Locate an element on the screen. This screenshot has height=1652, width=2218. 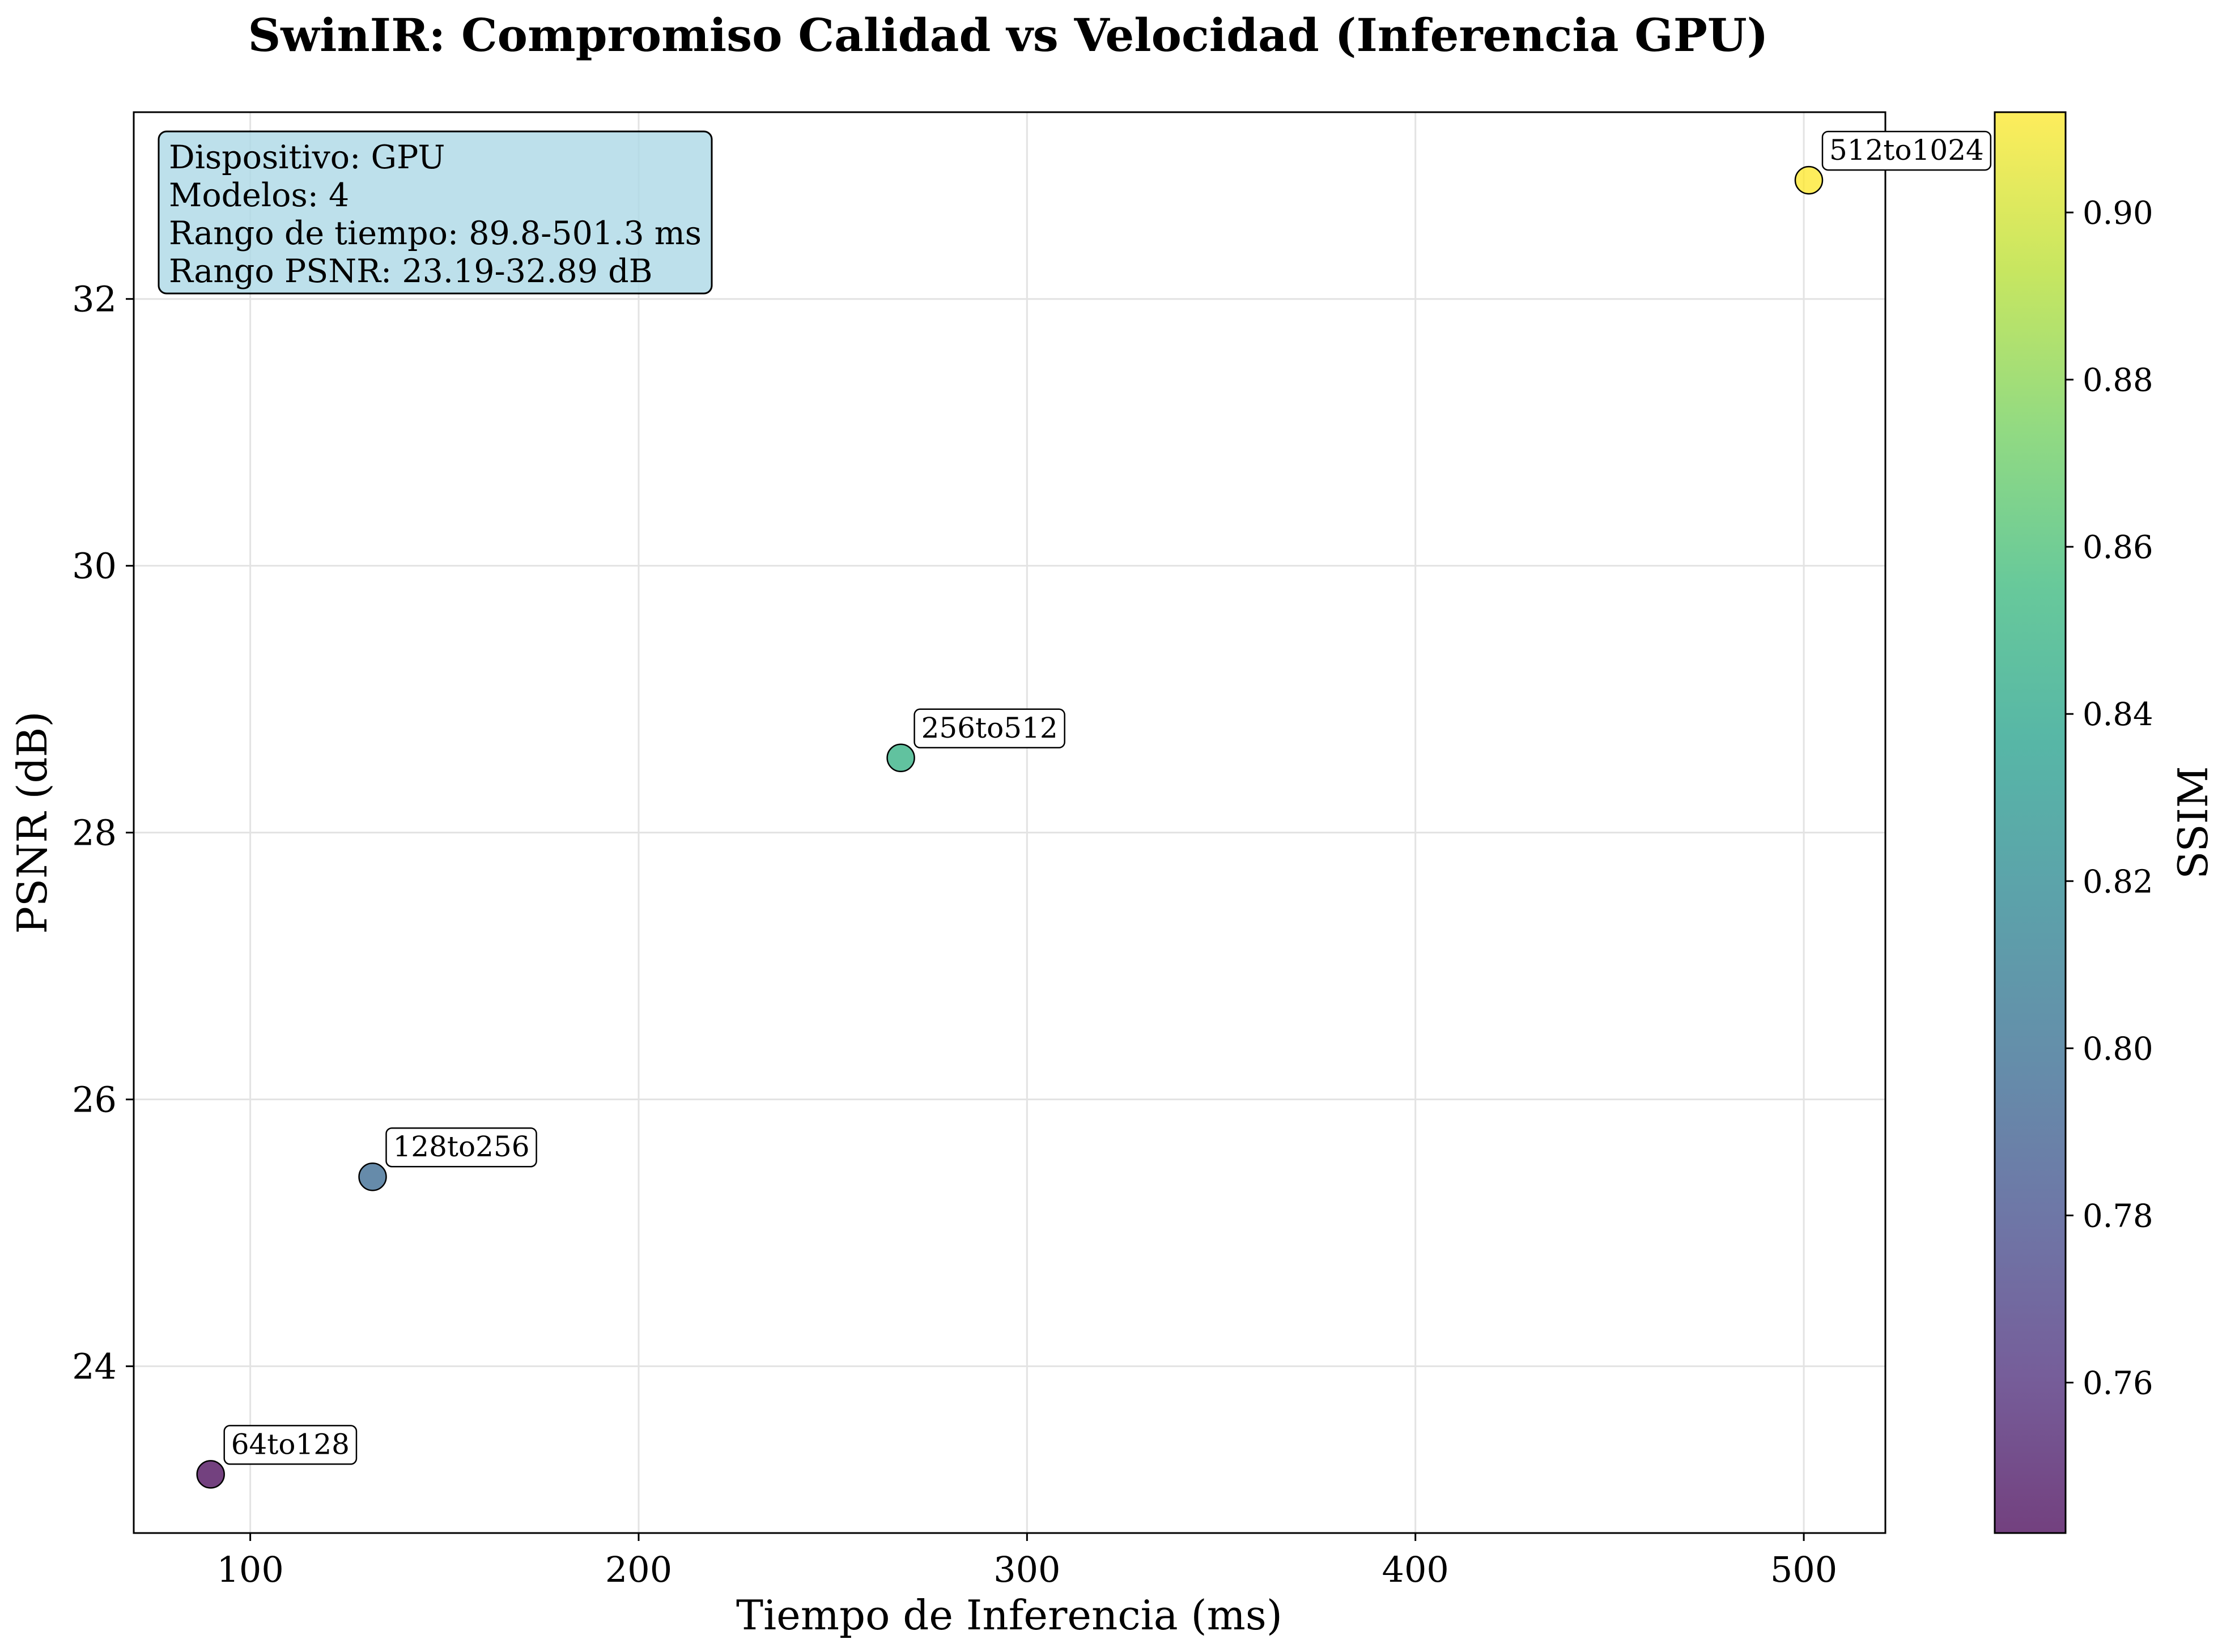
colorbar-tick-label: 0.82 is located at coordinates (2118, 881).